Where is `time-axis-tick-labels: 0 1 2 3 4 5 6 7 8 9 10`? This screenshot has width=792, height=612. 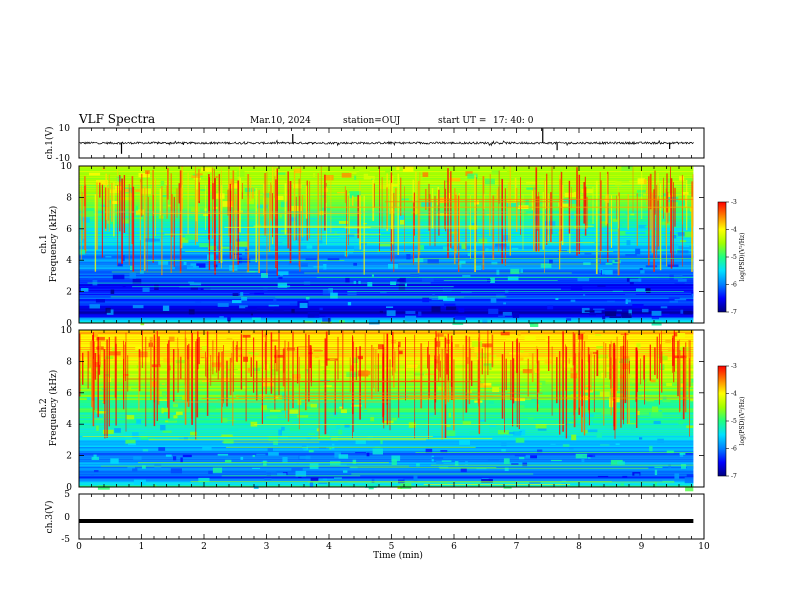 time-axis-tick-labels: 0 1 2 3 4 5 6 7 8 9 10 is located at coordinates (393, 547).